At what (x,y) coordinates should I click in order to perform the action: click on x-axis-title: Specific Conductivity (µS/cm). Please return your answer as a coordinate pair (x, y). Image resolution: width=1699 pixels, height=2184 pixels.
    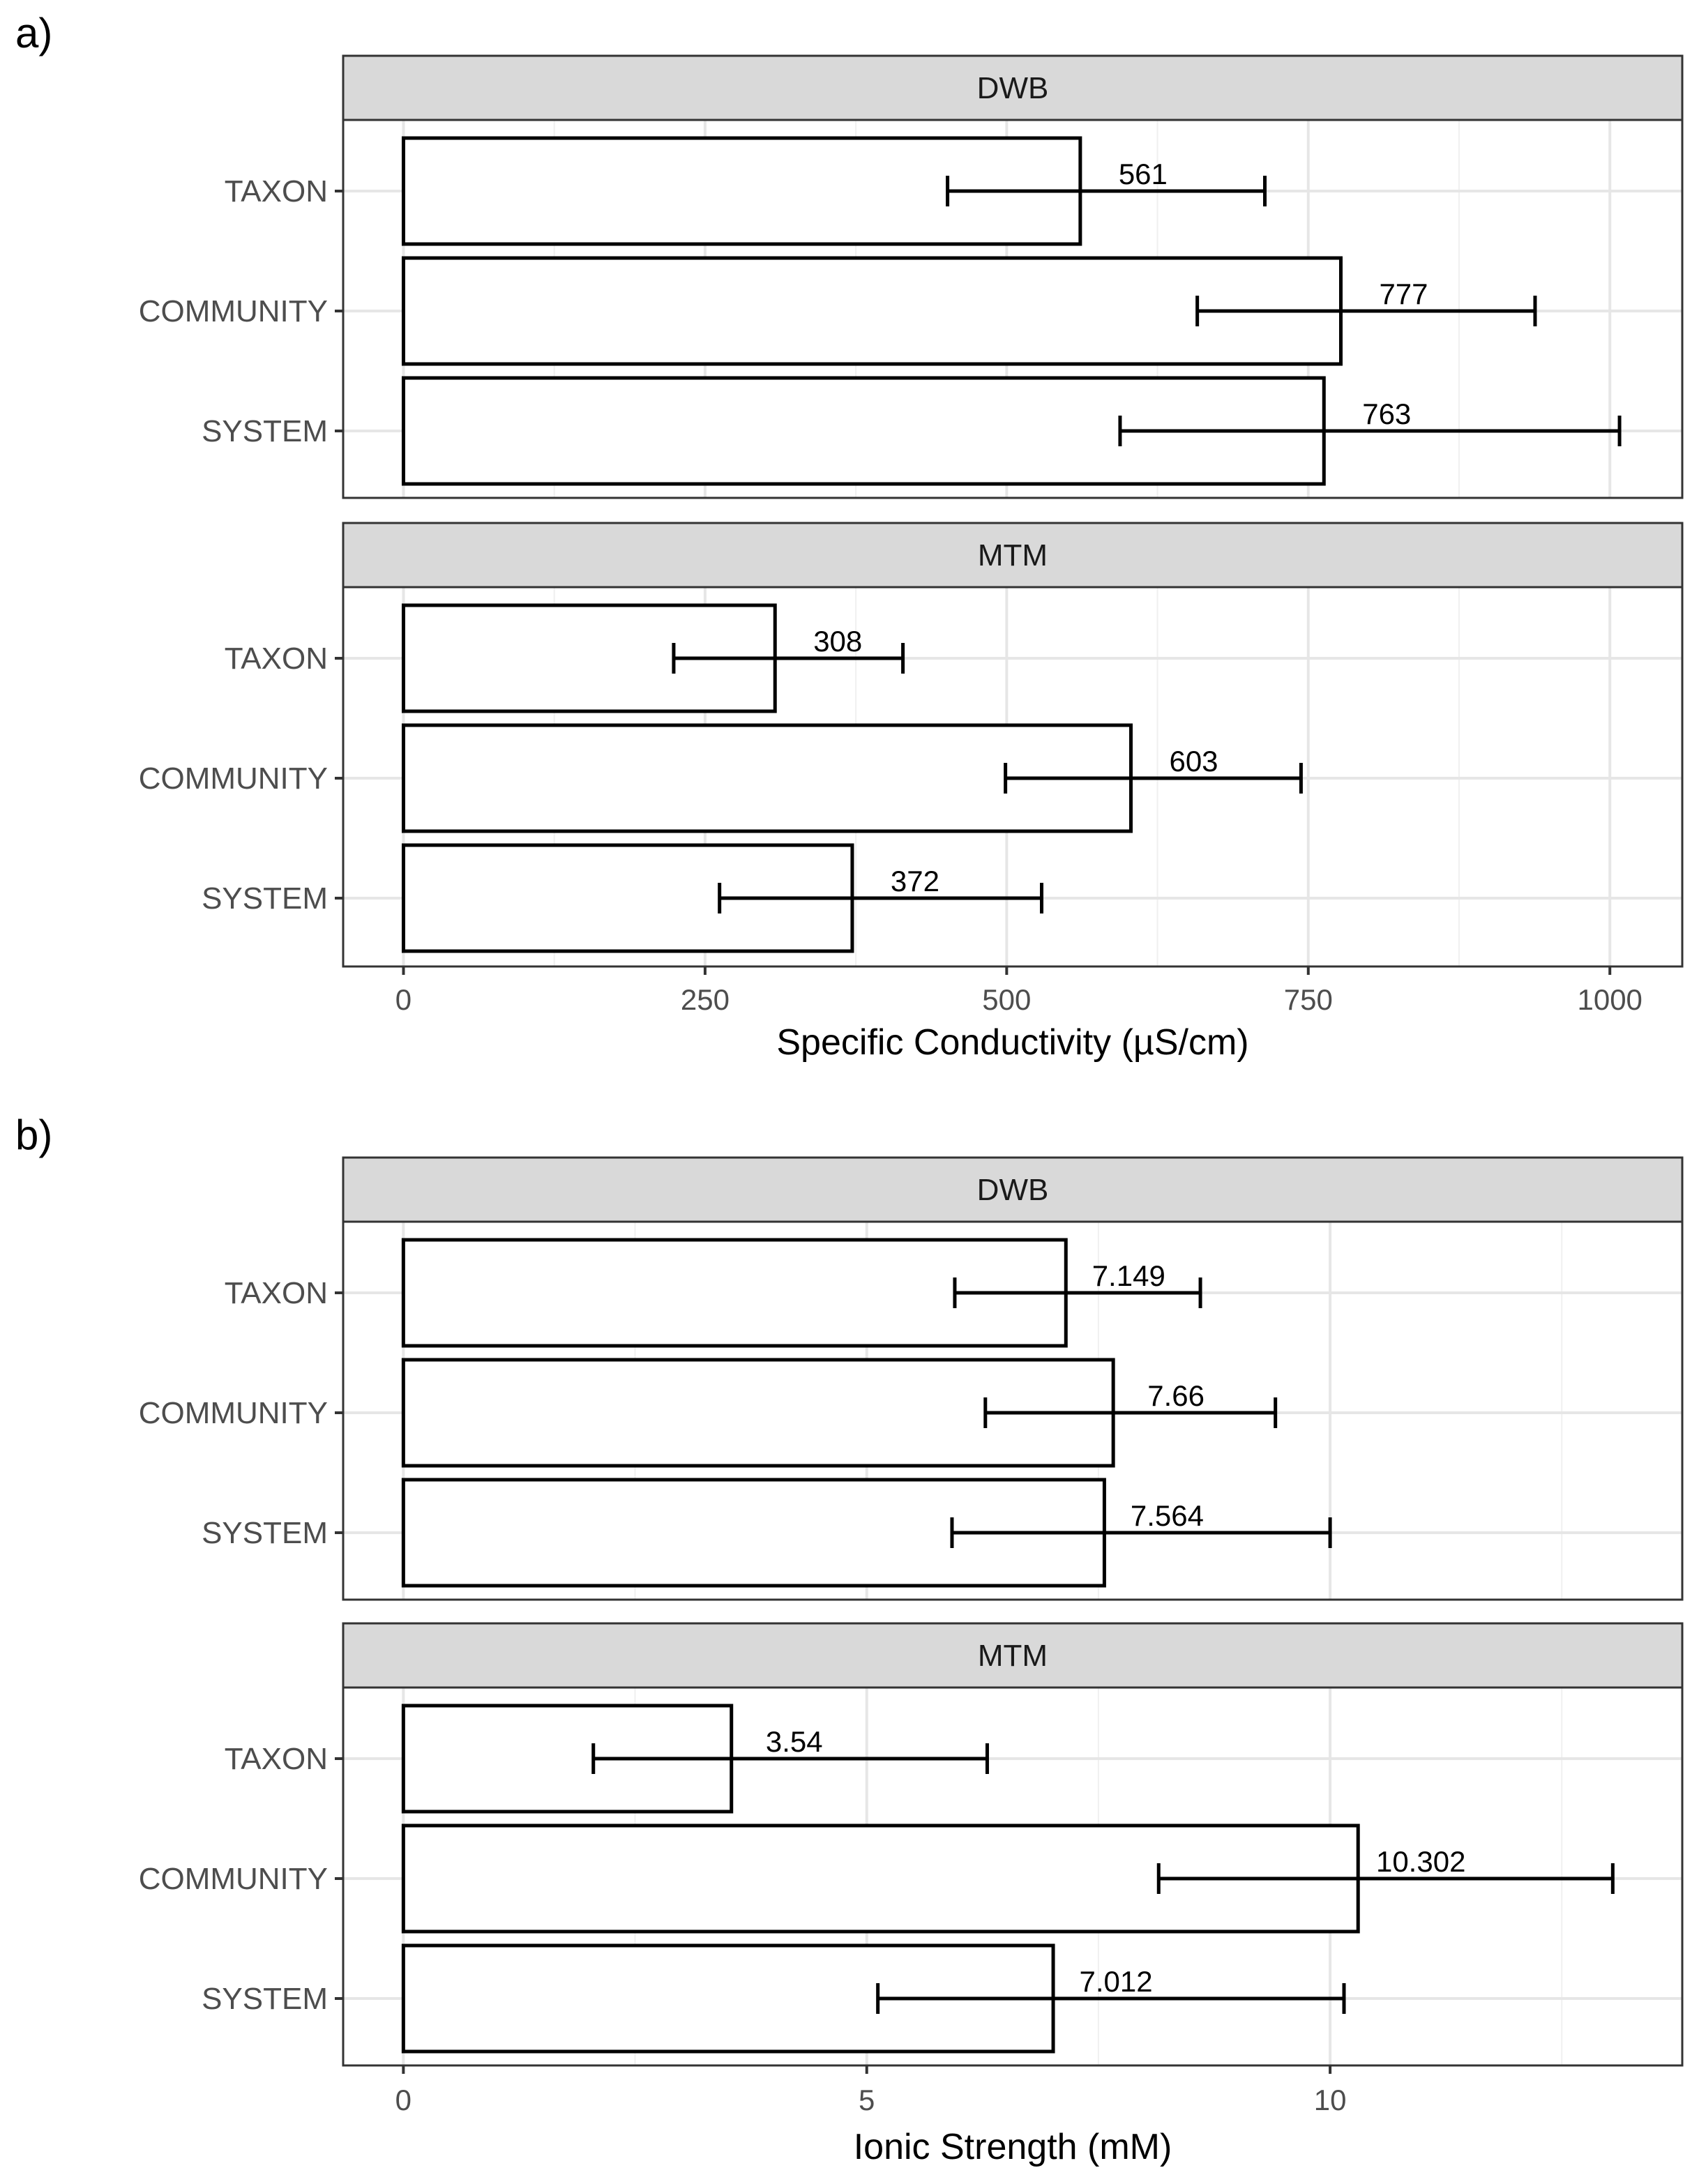
    Looking at the image, I should click on (1012, 1042).